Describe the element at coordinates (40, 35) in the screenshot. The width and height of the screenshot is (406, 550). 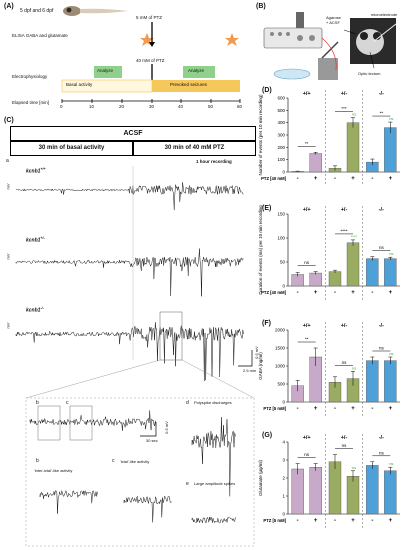
I see `elisa-label: ELISA GABA and glutamate` at that location.